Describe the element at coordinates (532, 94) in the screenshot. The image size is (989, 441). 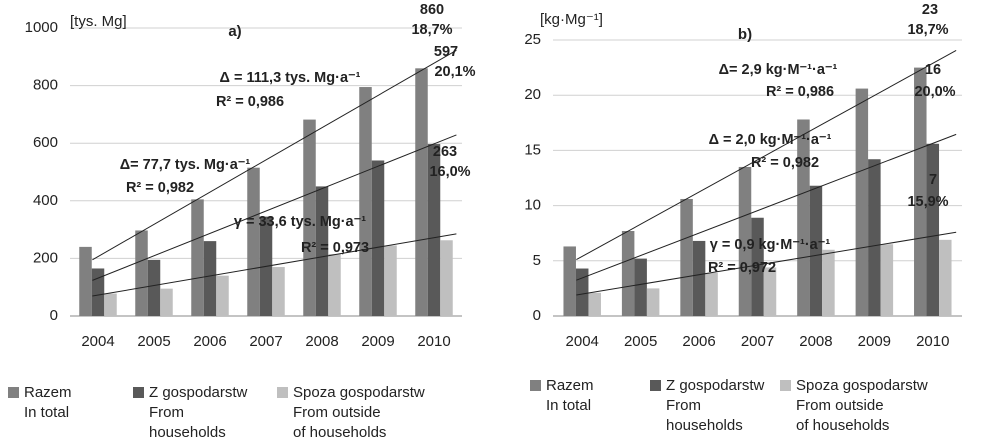
I see `y-tick-label: 20` at that location.